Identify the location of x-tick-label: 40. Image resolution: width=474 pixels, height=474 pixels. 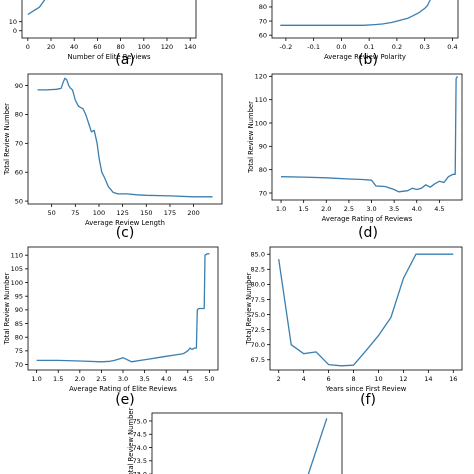
(74, 47).